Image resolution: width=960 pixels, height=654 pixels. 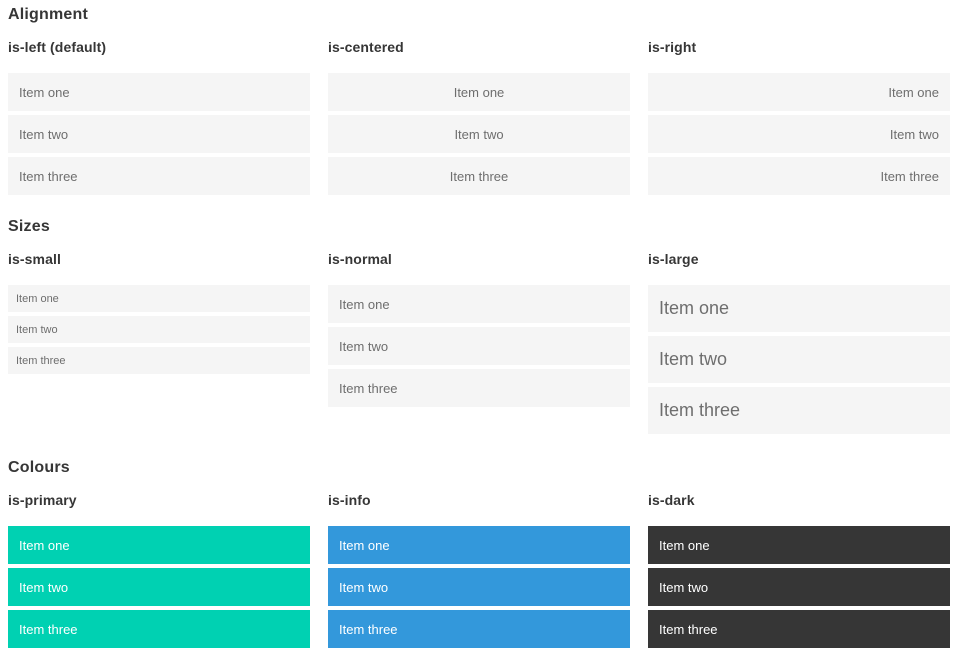 What do you see at coordinates (42, 500) in the screenshot?
I see `column-heading: is-primary` at bounding box center [42, 500].